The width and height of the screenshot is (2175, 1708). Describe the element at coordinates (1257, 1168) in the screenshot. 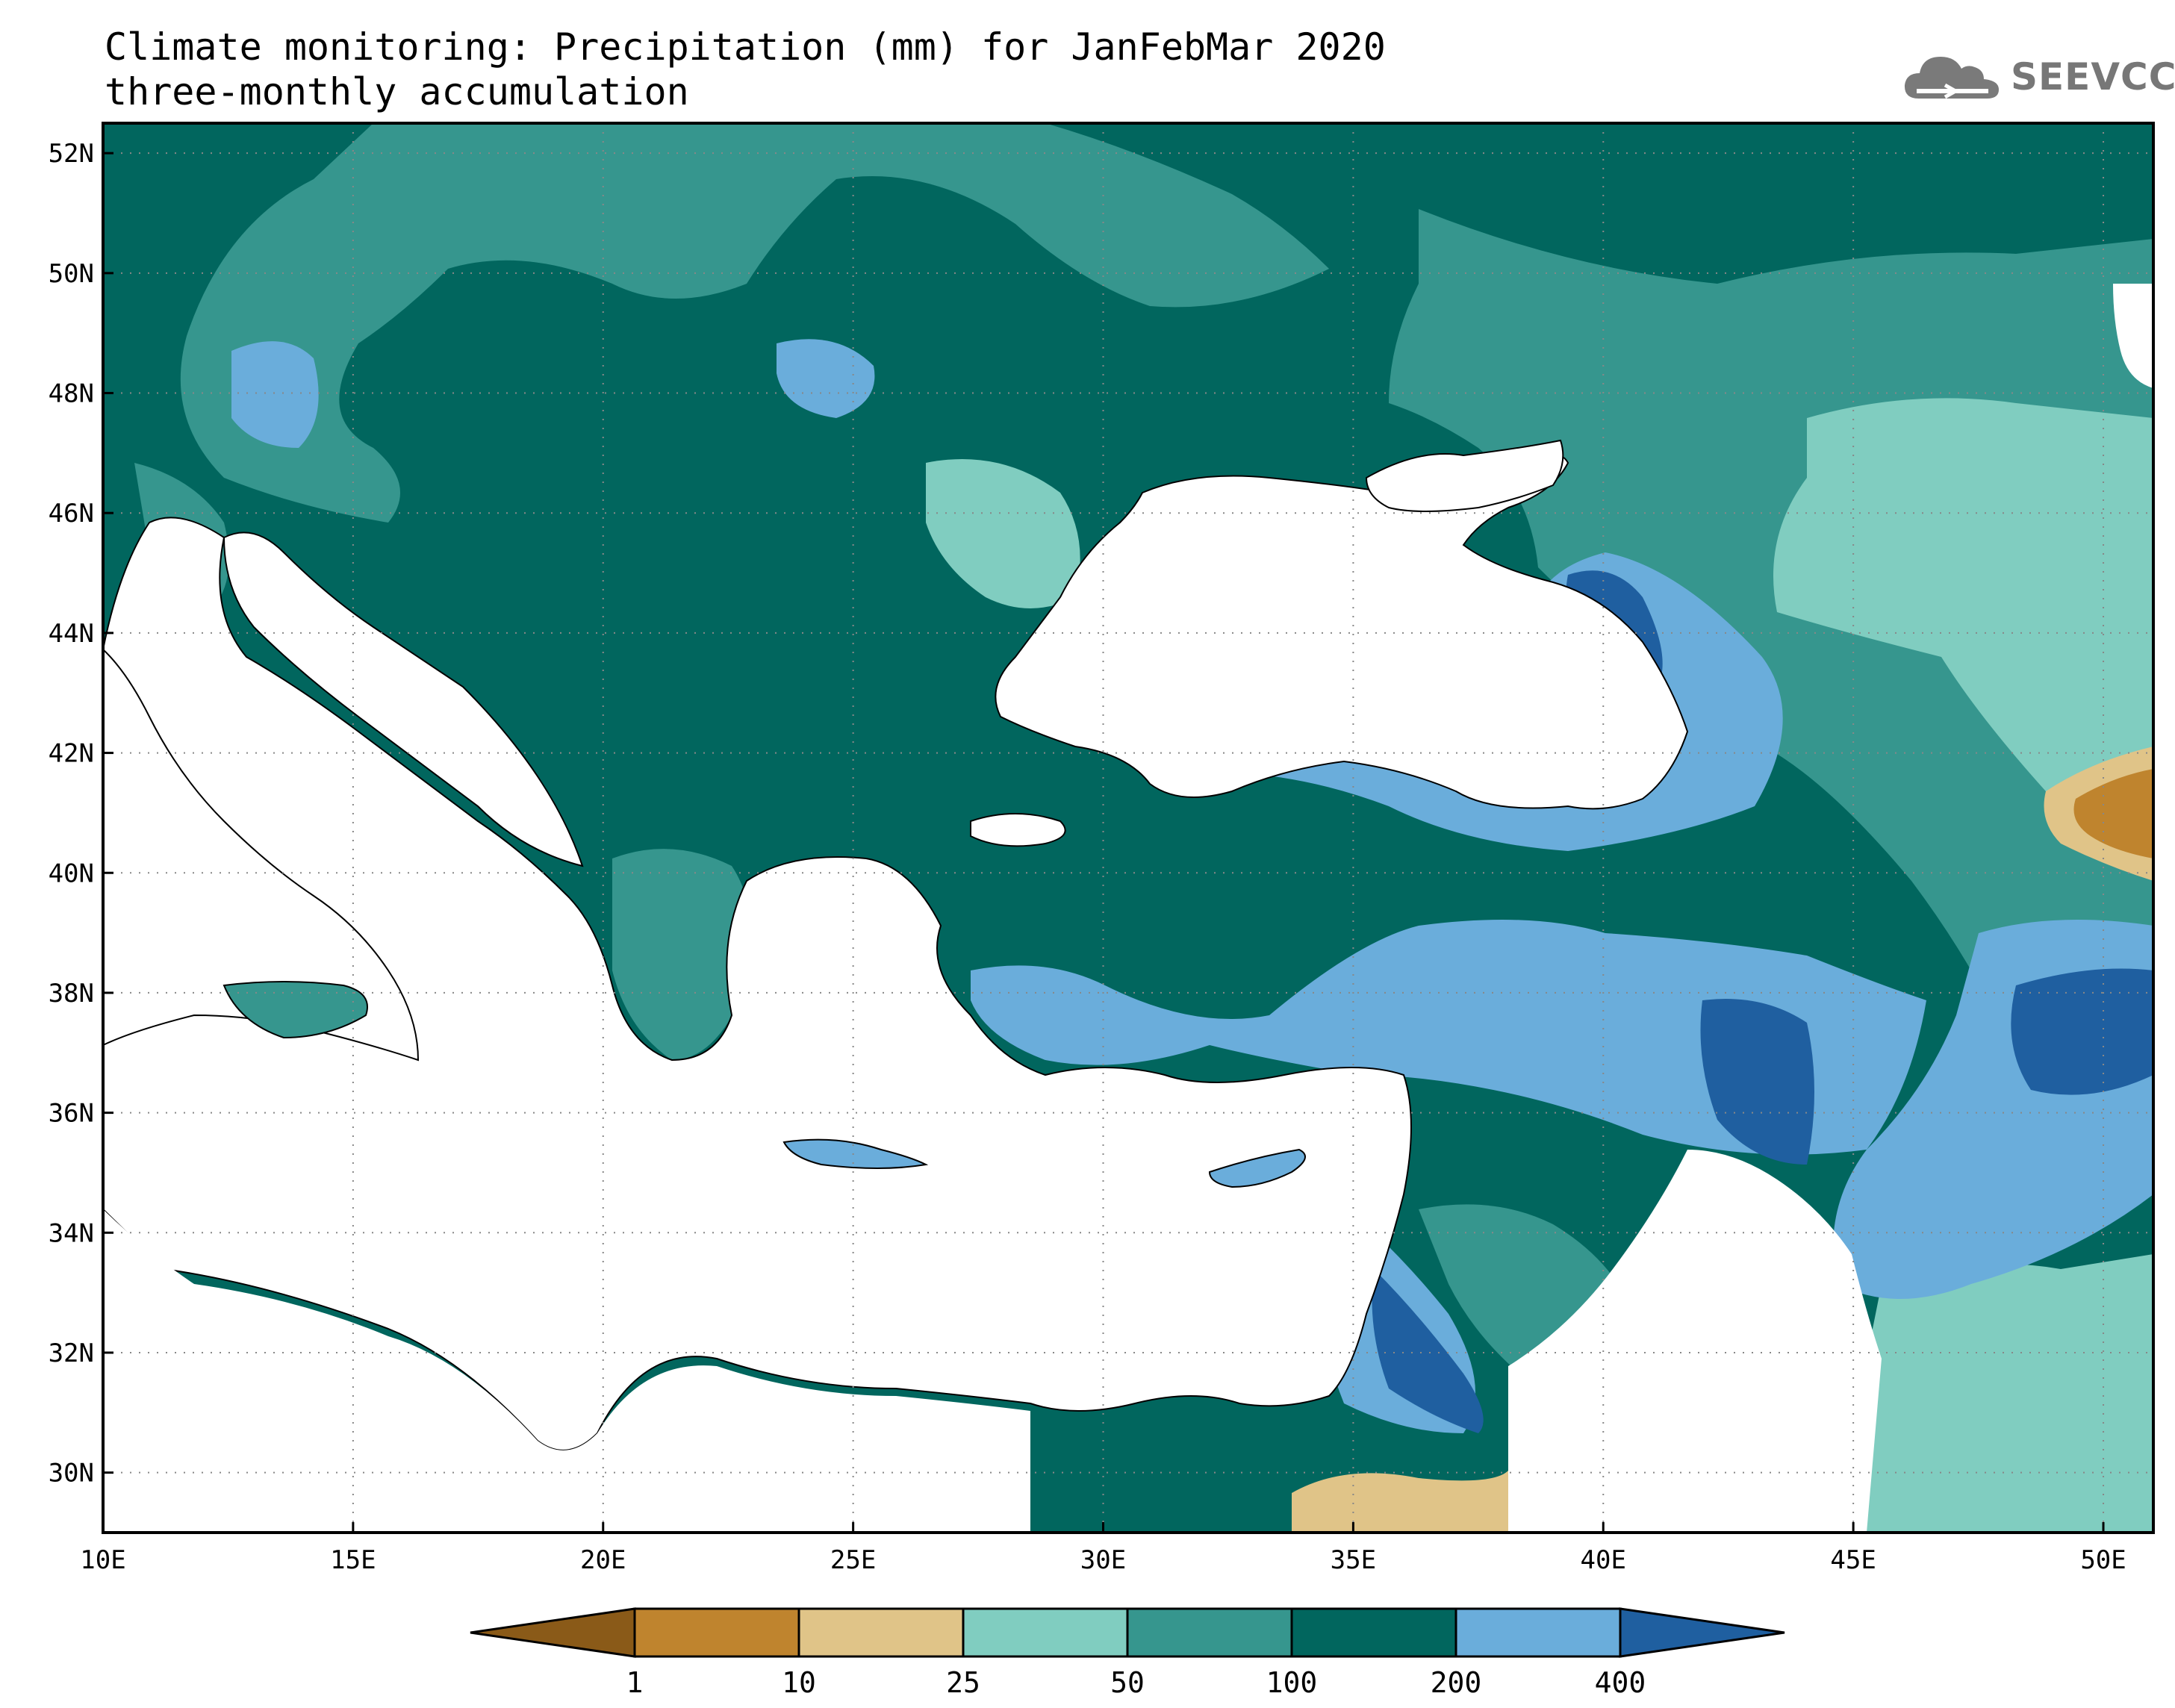

I see `cyprus` at that location.